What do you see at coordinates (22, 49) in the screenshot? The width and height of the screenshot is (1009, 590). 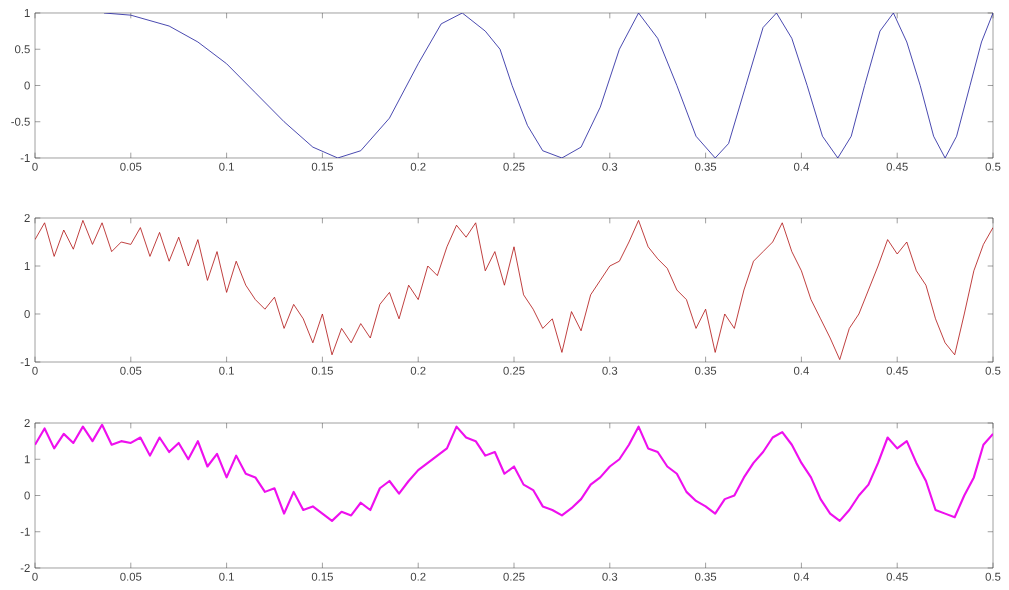 I see `y-tick-label: 0.5` at bounding box center [22, 49].